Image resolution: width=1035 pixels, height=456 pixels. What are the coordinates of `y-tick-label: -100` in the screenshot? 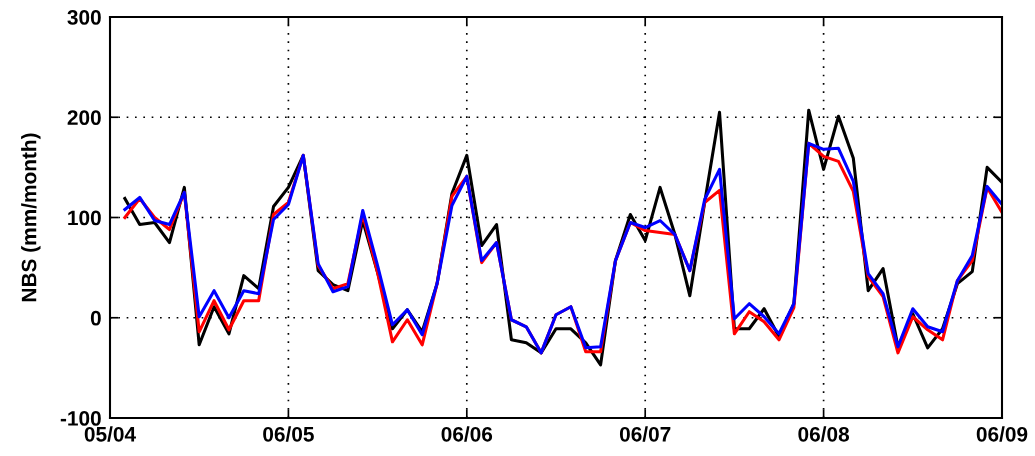 It's located at (80, 418).